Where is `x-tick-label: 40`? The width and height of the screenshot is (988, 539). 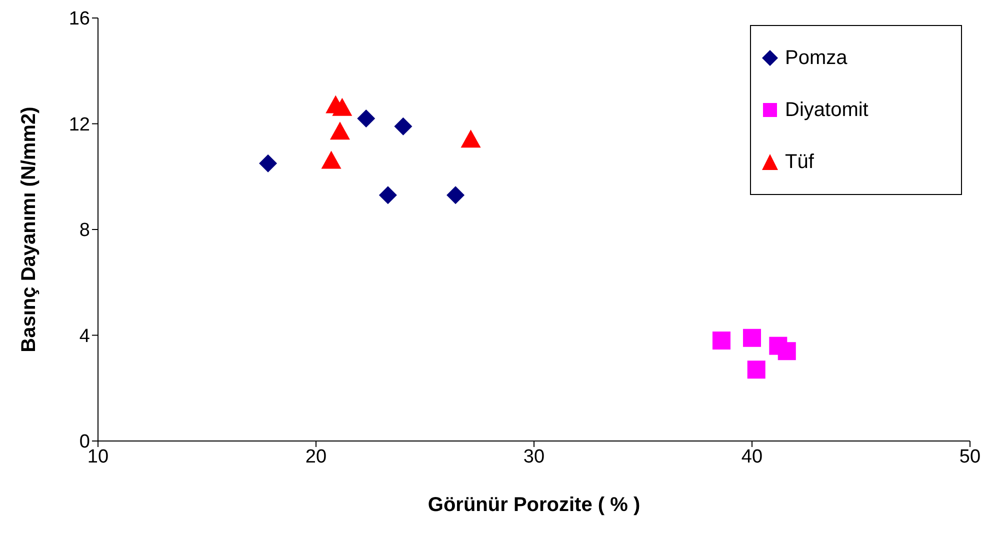
x-tick-label: 40 is located at coordinates (752, 457).